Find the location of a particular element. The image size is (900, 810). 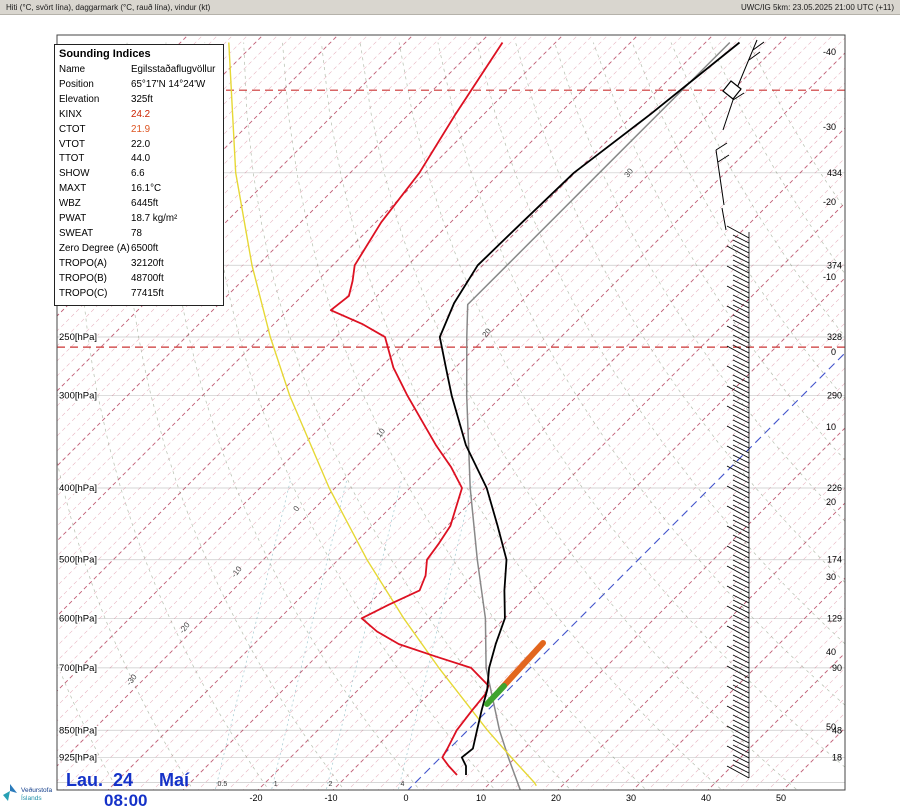

indices-row-label: SHOW is located at coordinates (74, 174).